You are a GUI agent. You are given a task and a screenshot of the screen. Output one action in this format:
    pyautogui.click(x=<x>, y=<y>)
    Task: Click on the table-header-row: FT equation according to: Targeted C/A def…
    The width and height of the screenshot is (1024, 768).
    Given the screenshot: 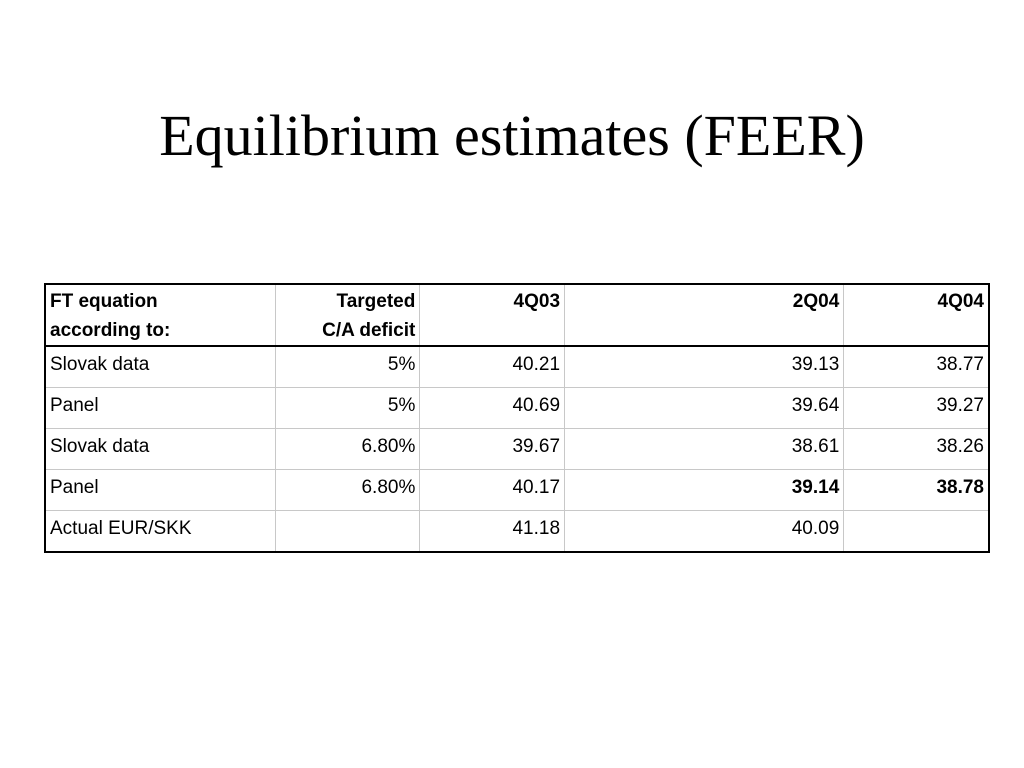 What is the action you would take?
    pyautogui.click(x=517, y=315)
    